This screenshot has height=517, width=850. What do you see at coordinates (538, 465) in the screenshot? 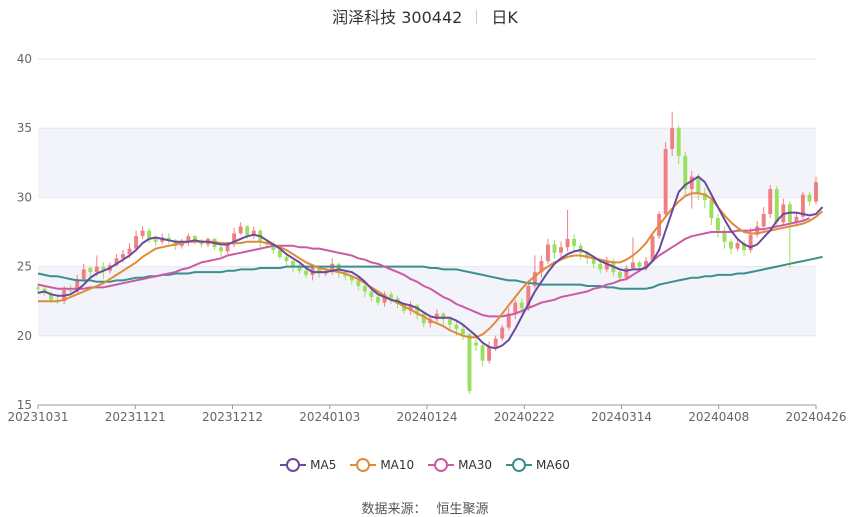
I see `legend-item-ma60: MA60` at bounding box center [538, 465].